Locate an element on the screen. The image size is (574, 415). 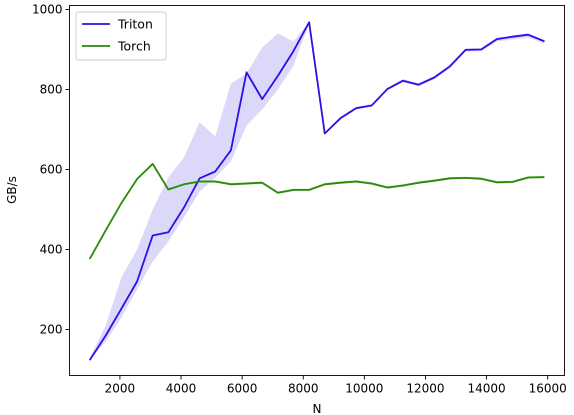
y-tick-label: 600 is located at coordinates (51, 170).